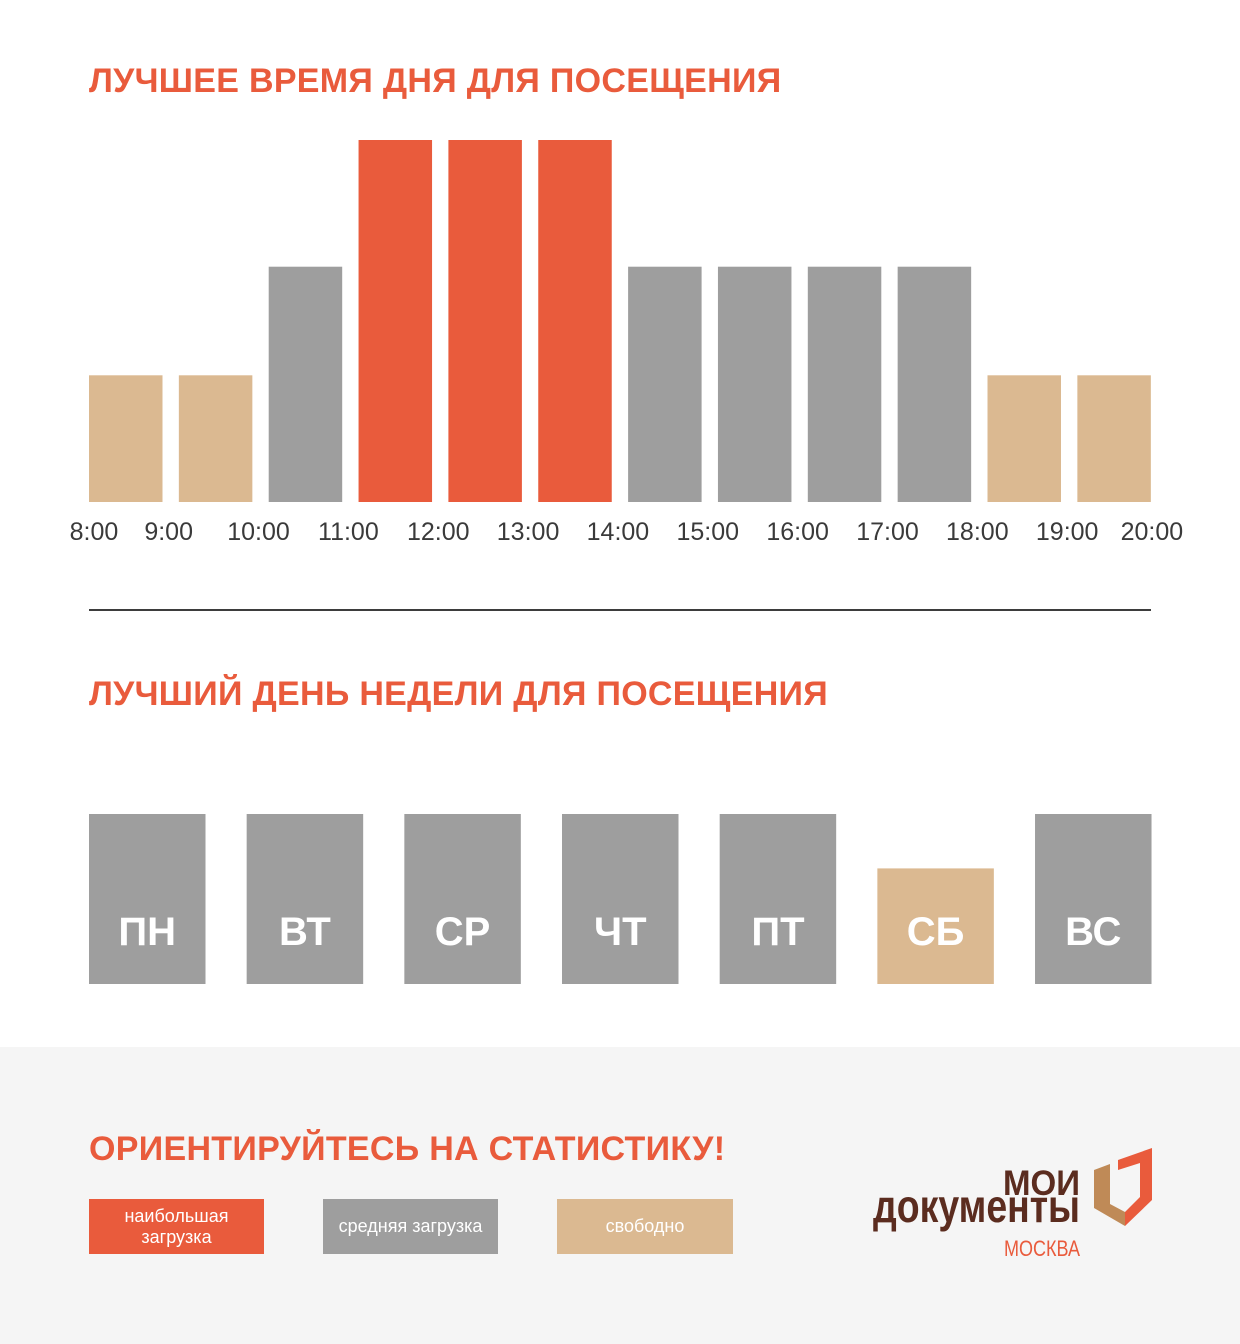 The width and height of the screenshot is (1240, 1344). I want to click on logo-city-text: МОСКВА, so click(1042, 1248).